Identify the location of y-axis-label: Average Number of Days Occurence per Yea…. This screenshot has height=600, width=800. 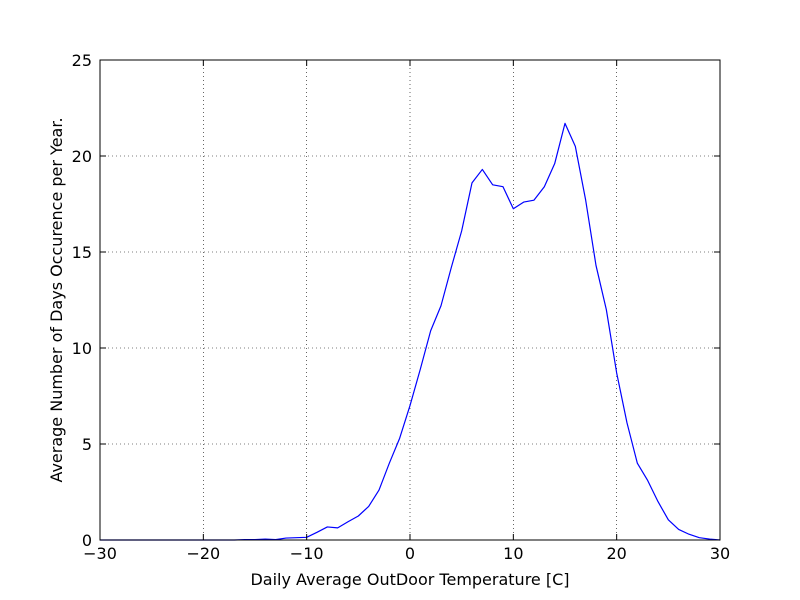
(56, 299).